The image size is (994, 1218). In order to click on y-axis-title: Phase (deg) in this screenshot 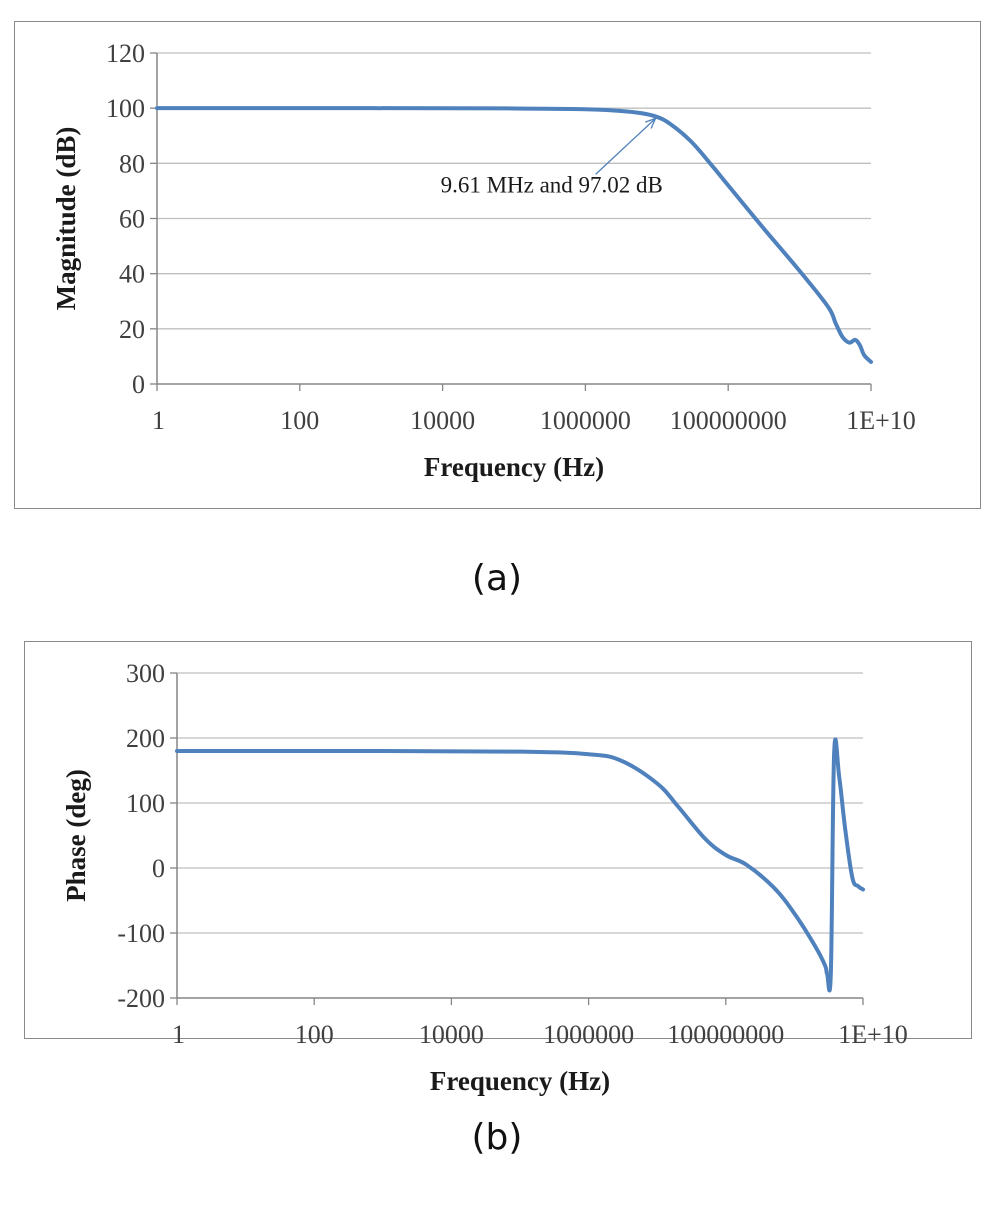, I will do `click(76, 835)`.